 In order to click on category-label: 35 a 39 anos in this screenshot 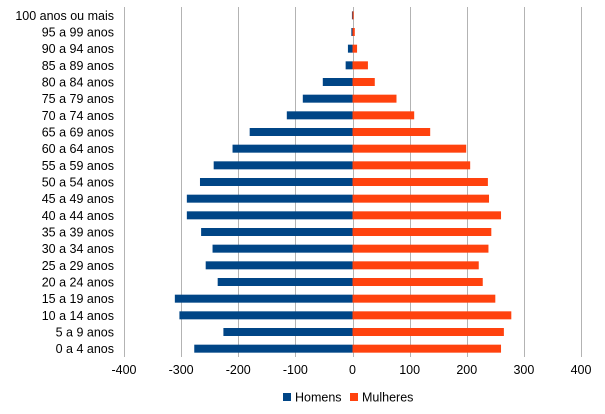, I will do `click(78, 233)`.